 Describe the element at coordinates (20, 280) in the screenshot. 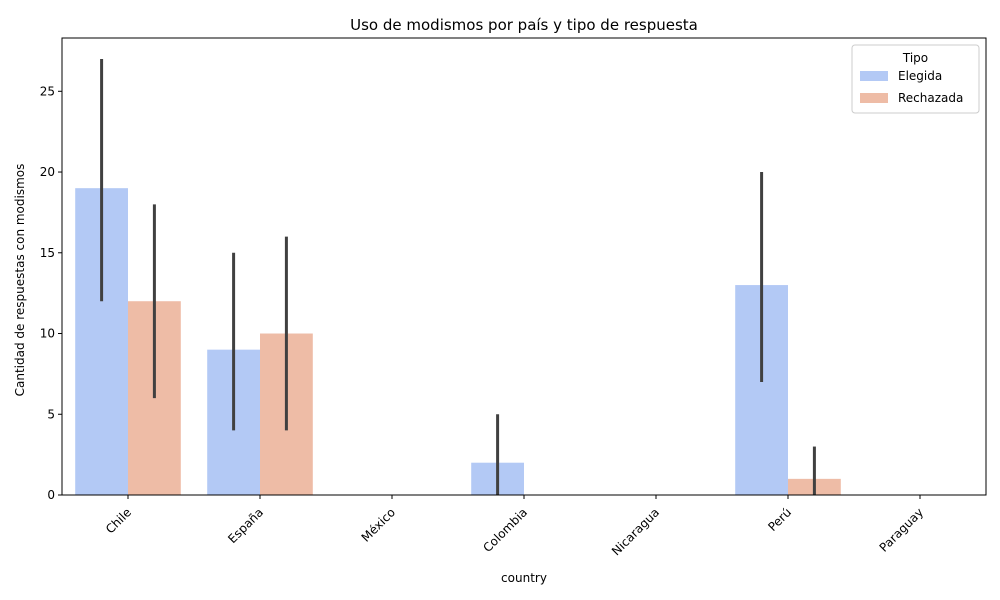

I see `y-axis-label: Cantidad de respuestas con modismos` at that location.